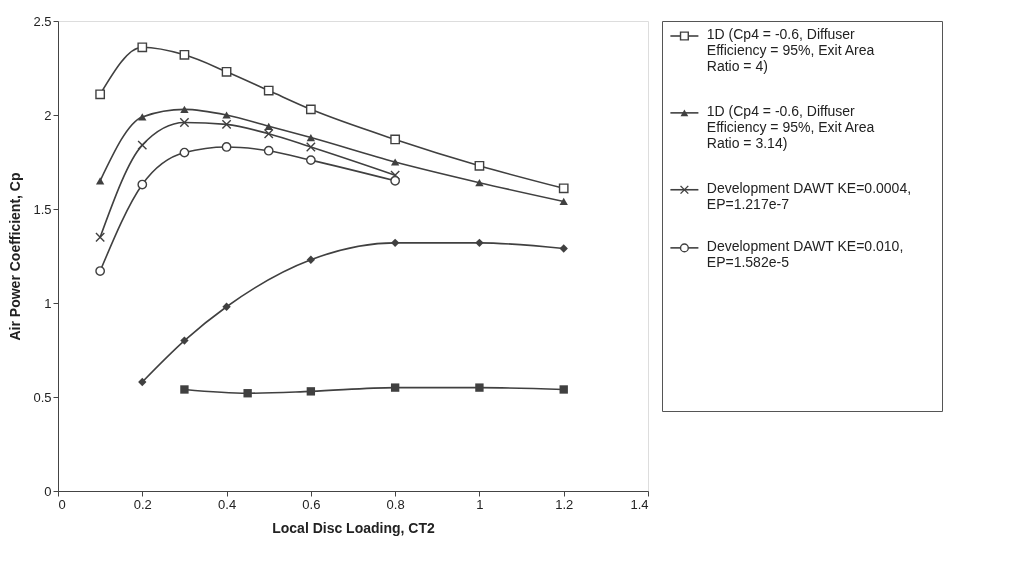  What do you see at coordinates (48, 303) in the screenshot?
I see `y-tick-label: 1` at bounding box center [48, 303].